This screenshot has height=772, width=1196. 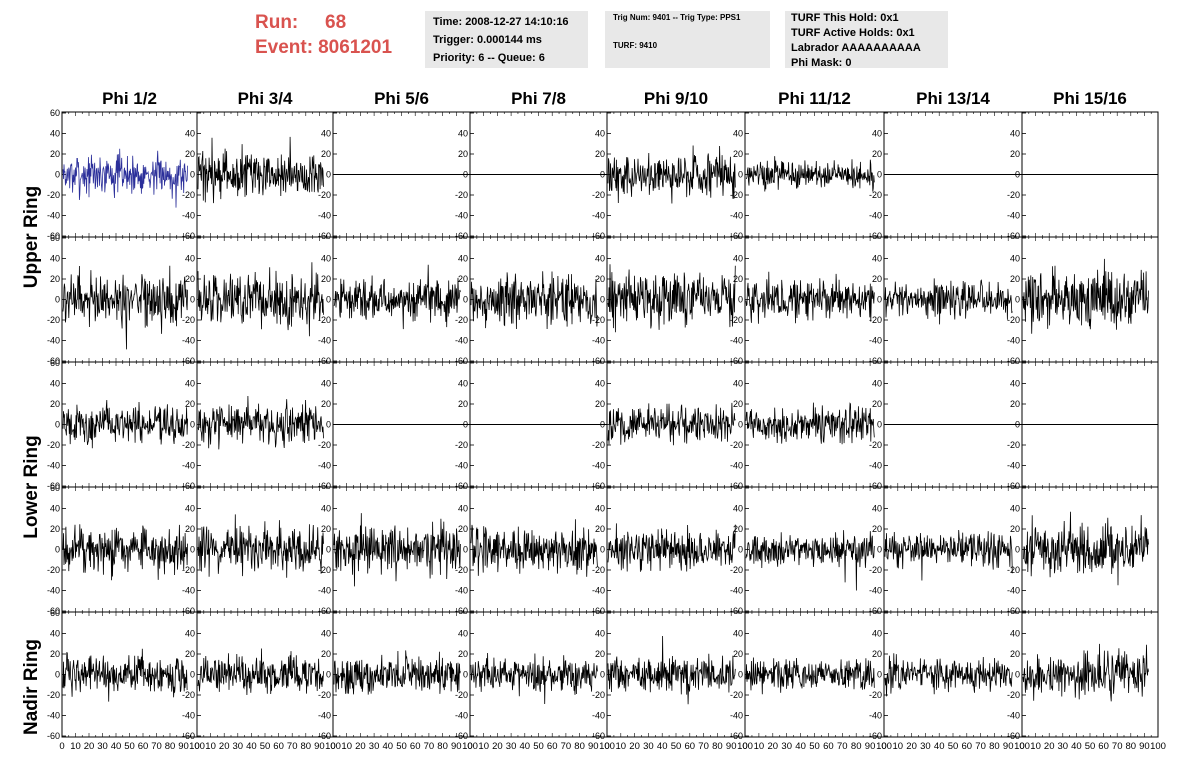 What do you see at coordinates (501, 22) in the screenshot?
I see `time-text: Time: 2008-12-27 14:10:16` at bounding box center [501, 22].